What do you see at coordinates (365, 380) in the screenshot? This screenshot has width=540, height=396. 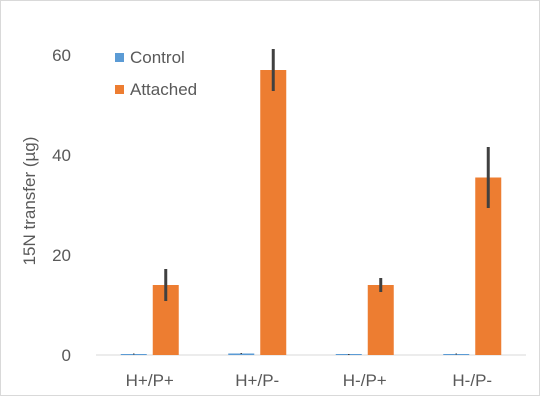 I see `x-tick-label: H-/P+` at bounding box center [365, 380].